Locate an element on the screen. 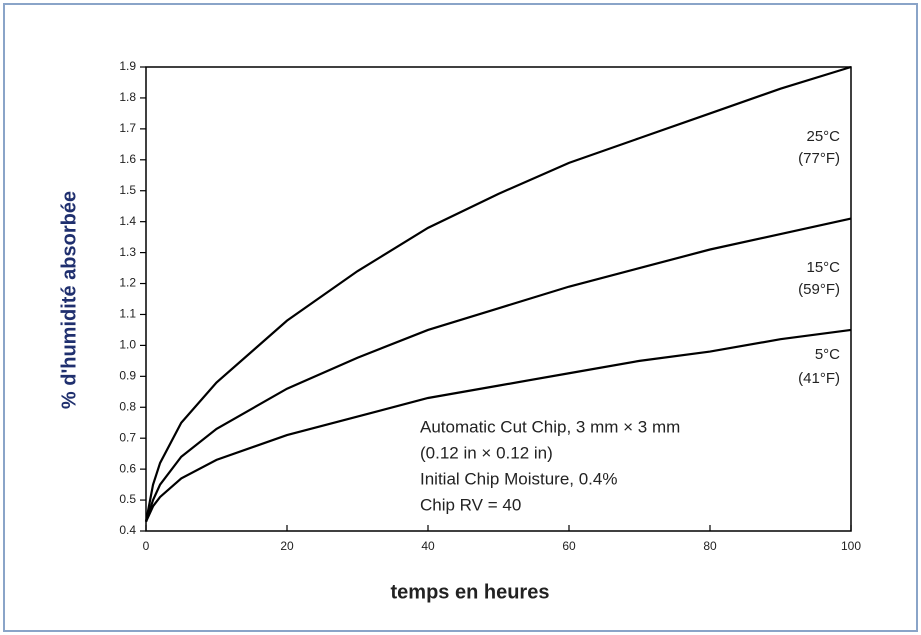 The height and width of the screenshot is (635, 921). y-tick-label: 0.5 is located at coordinates (127, 499).